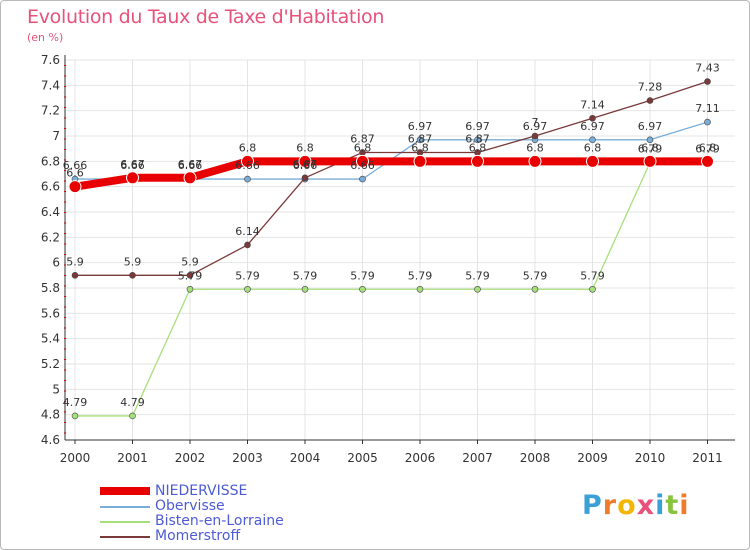 This screenshot has width=750, height=550. I want to click on legend-swatch-momerstroff, so click(125, 537).